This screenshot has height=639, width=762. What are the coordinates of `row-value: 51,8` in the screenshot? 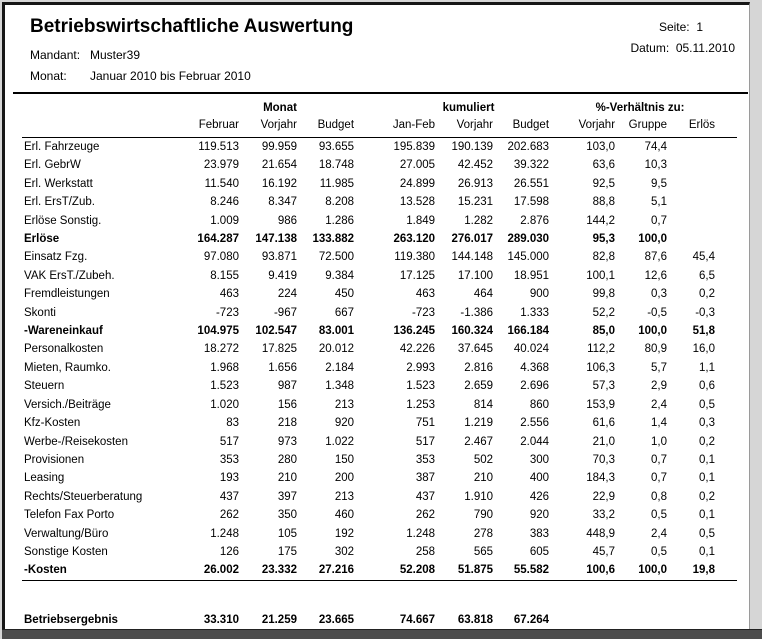 It's located at (704, 331).